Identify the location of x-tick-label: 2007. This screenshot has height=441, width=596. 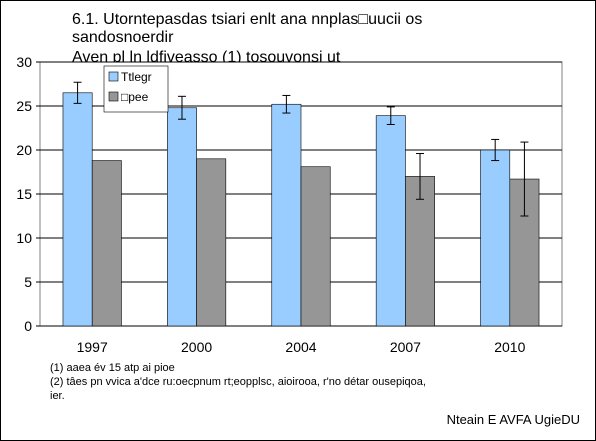
(405, 347).